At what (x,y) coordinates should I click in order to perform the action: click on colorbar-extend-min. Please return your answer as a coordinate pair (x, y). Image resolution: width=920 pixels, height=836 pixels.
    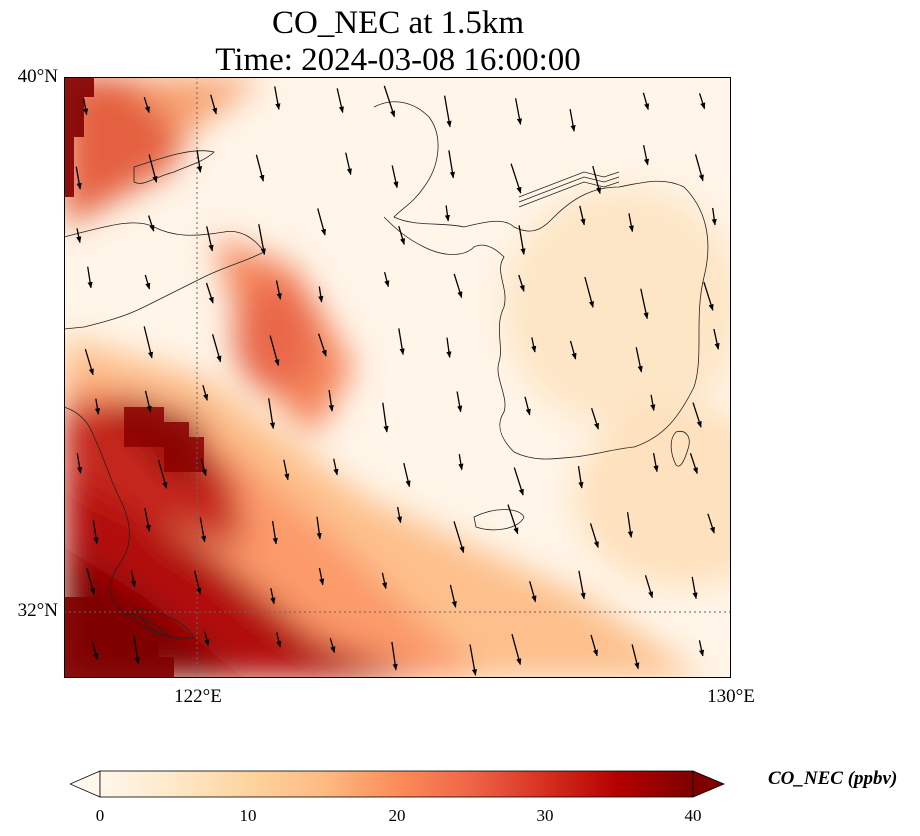
    Looking at the image, I should click on (85, 784).